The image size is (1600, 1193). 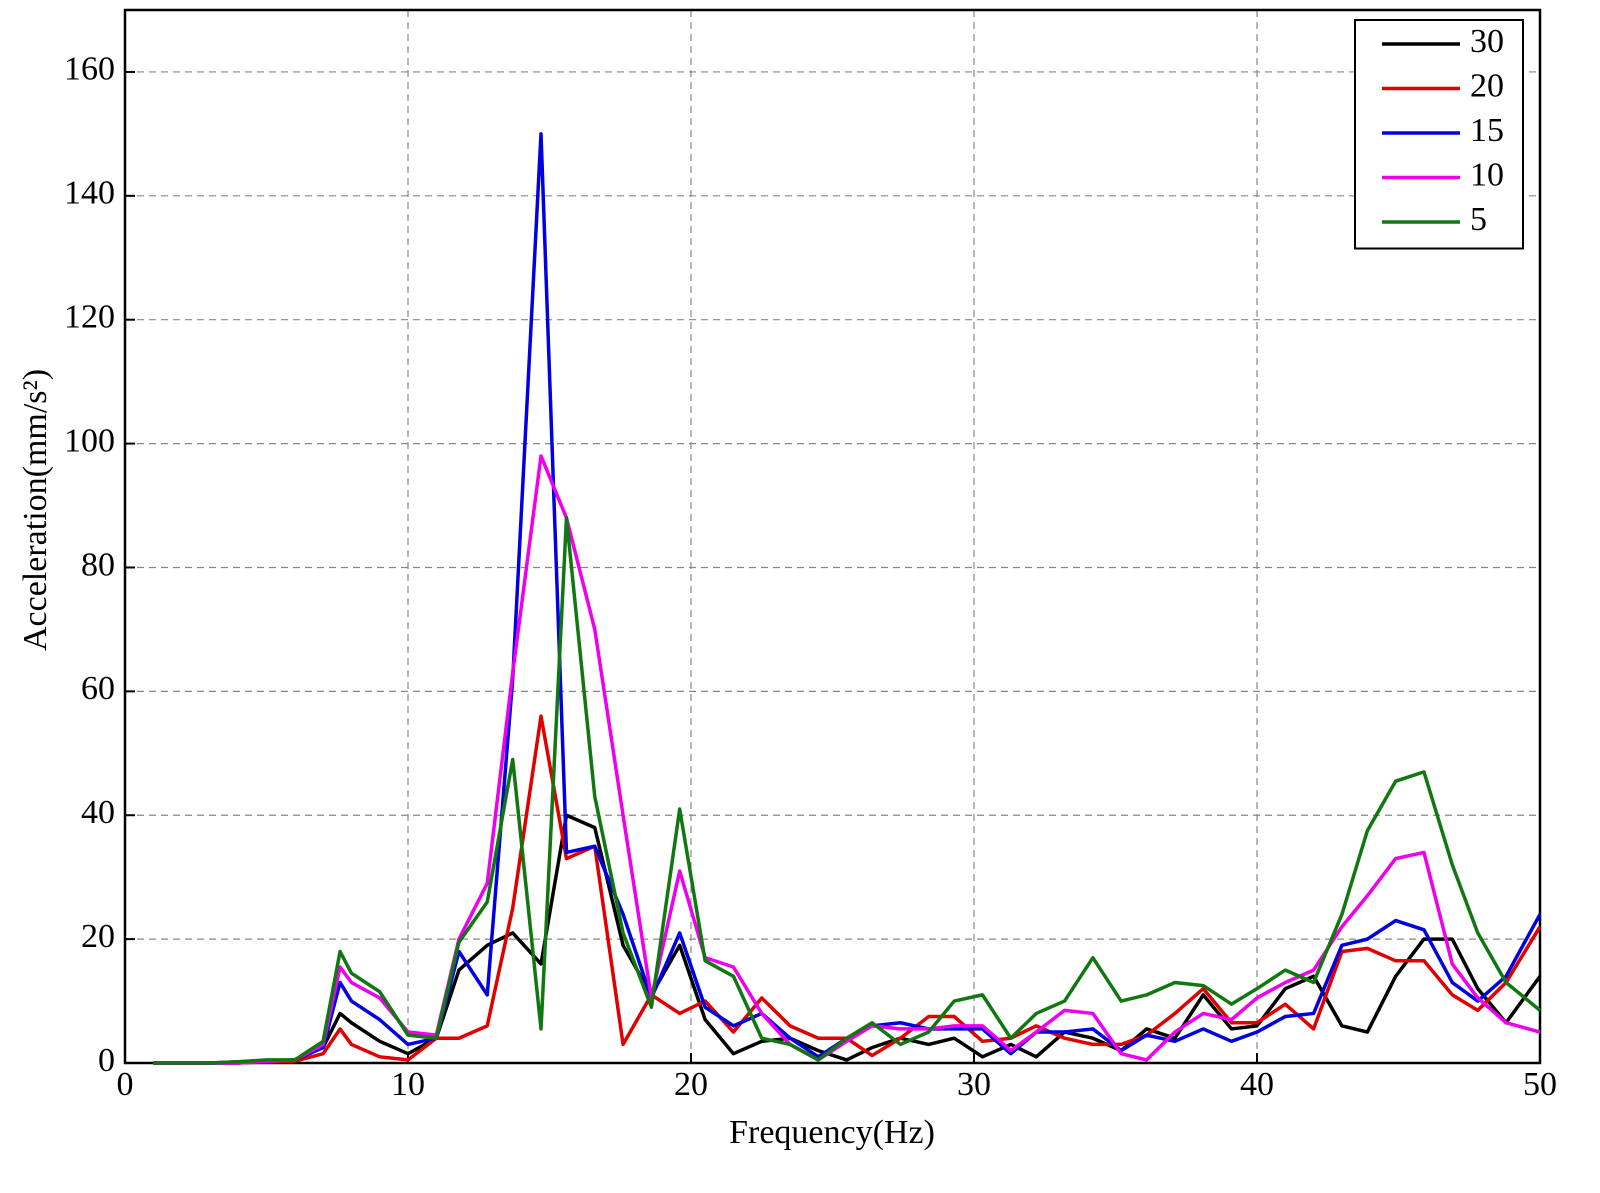 I want to click on y-axis-label: Acceleration(mm/s²), so click(x=35, y=510).